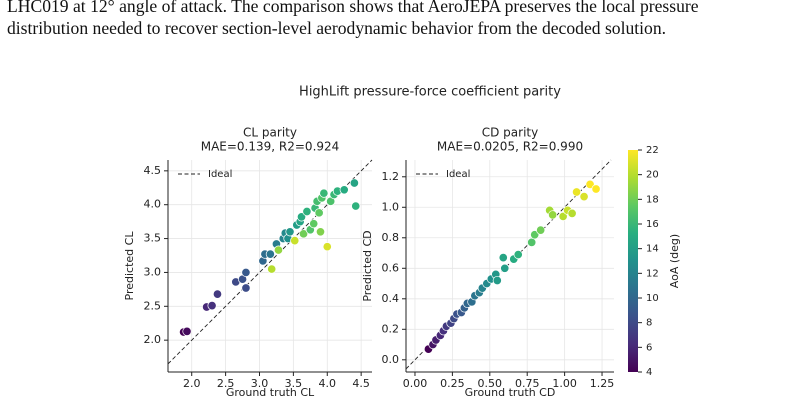 This screenshot has height=404, width=804. What do you see at coordinates (153, 238) in the screenshot?
I see `y-tick-label: 3.5` at bounding box center [153, 238].